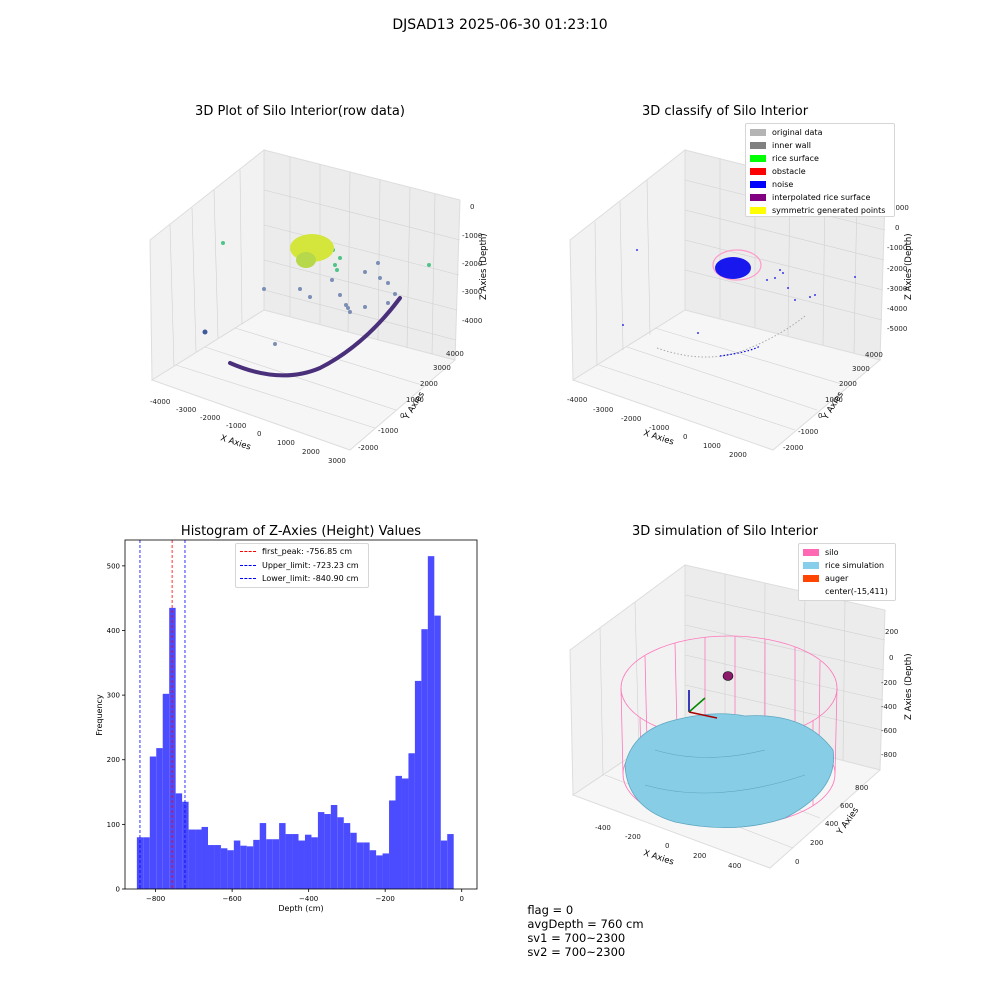 The image size is (1000, 1000). I want to click on plot1-scatter-points, so click(316, 293).